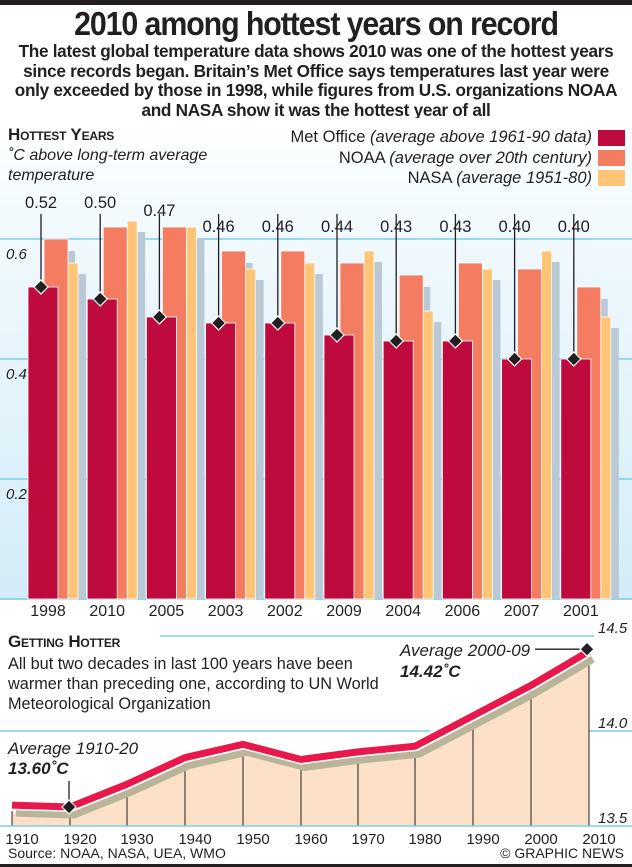 The image size is (632, 867). What do you see at coordinates (337, 227) in the screenshot?
I see `data-label: 0.44` at bounding box center [337, 227].